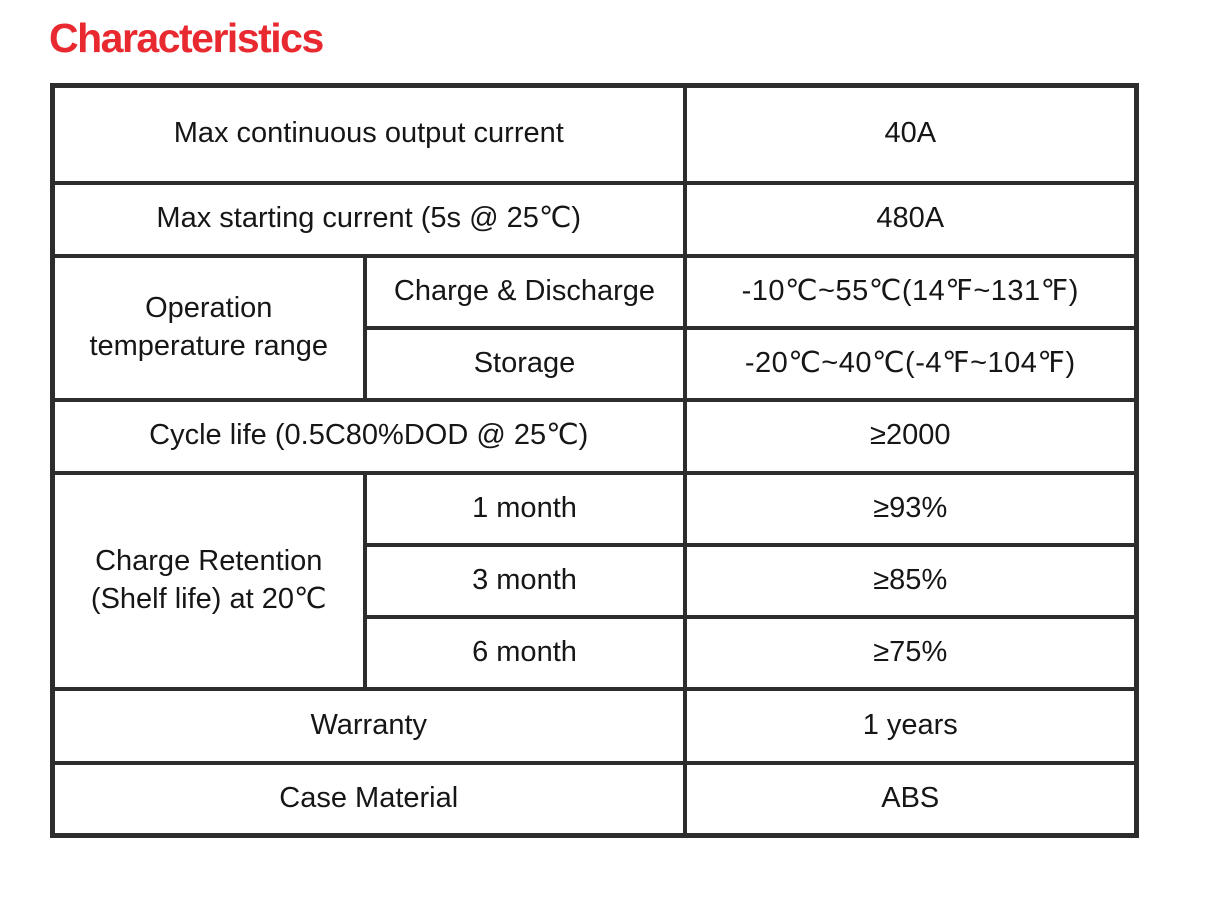  Describe the element at coordinates (186, 38) in the screenshot. I see `page-title: Characteristics` at that location.